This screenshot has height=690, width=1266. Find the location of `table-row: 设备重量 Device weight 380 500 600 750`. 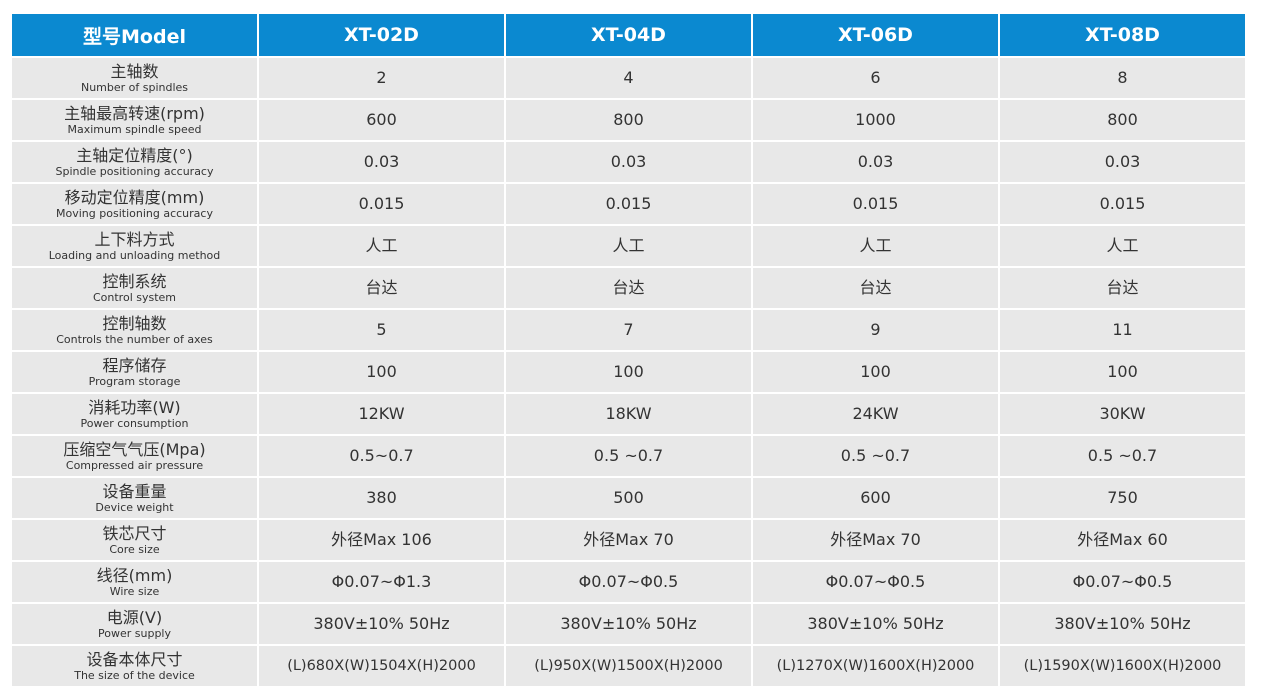

table-row: 设备重量 Device weight 380 500 600 750 is located at coordinates (628, 498).